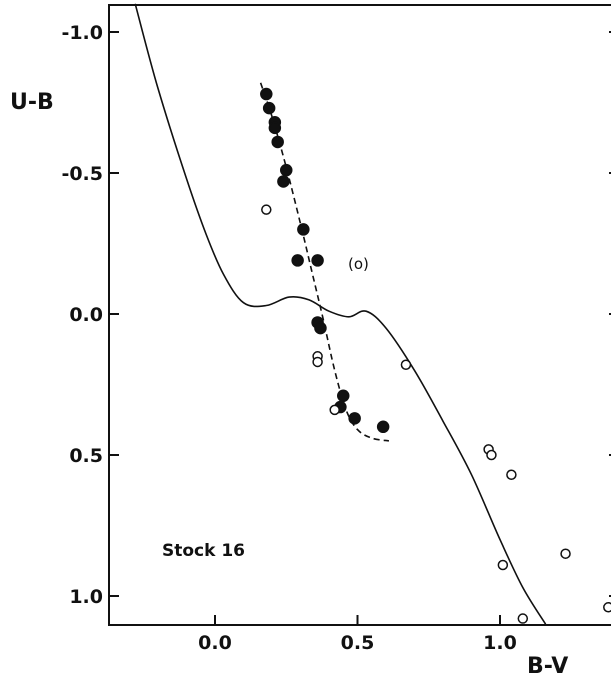 This screenshot has width=611, height=684. What do you see at coordinates (500, 643) in the screenshot?
I see `x-tick-label: 1.0` at bounding box center [500, 643].